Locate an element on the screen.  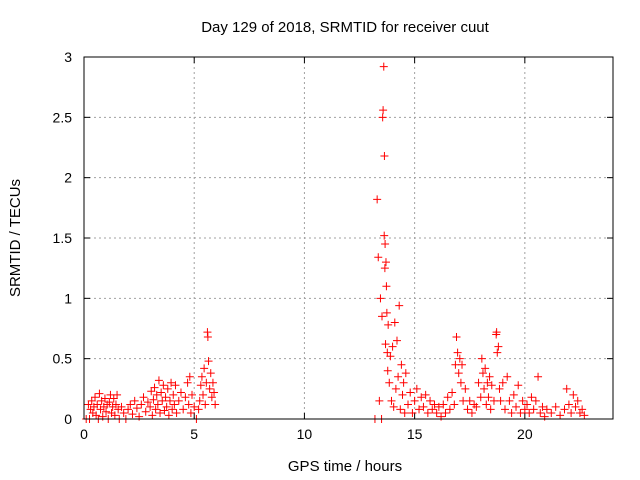
y-tick-label: 2 is located at coordinates (68, 178).